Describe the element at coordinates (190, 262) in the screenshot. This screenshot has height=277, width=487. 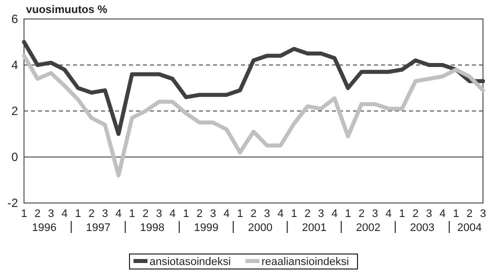
I see `legend-label: ansiotasoindeksi` at that location.